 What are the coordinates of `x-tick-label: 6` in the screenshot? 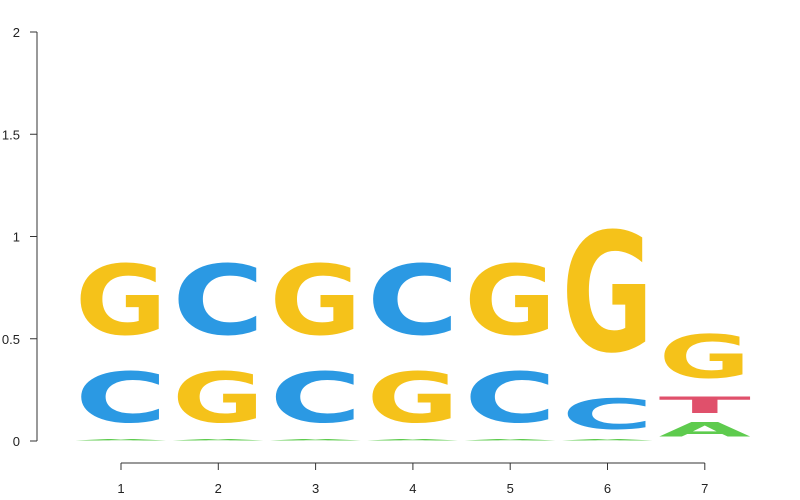 It's located at (607, 488).